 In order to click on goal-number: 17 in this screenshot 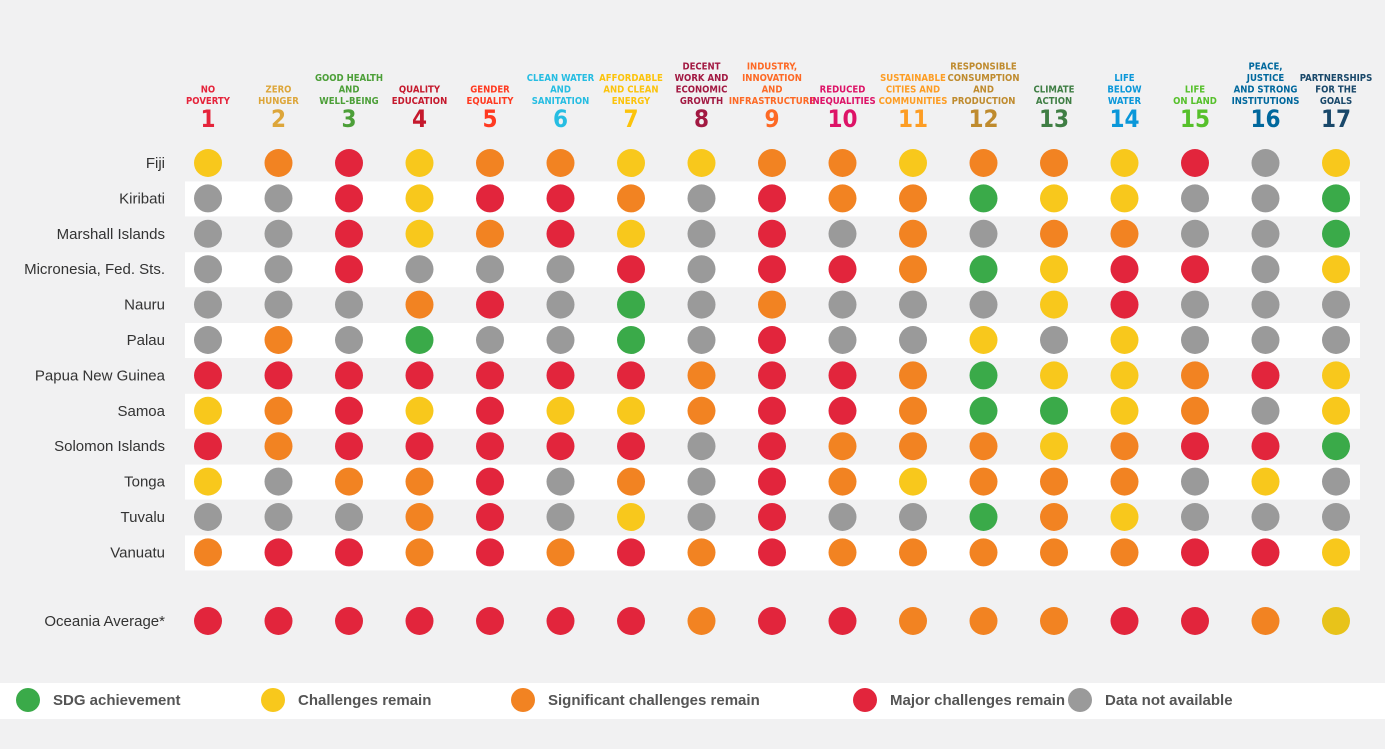, I will do `click(1336, 119)`.